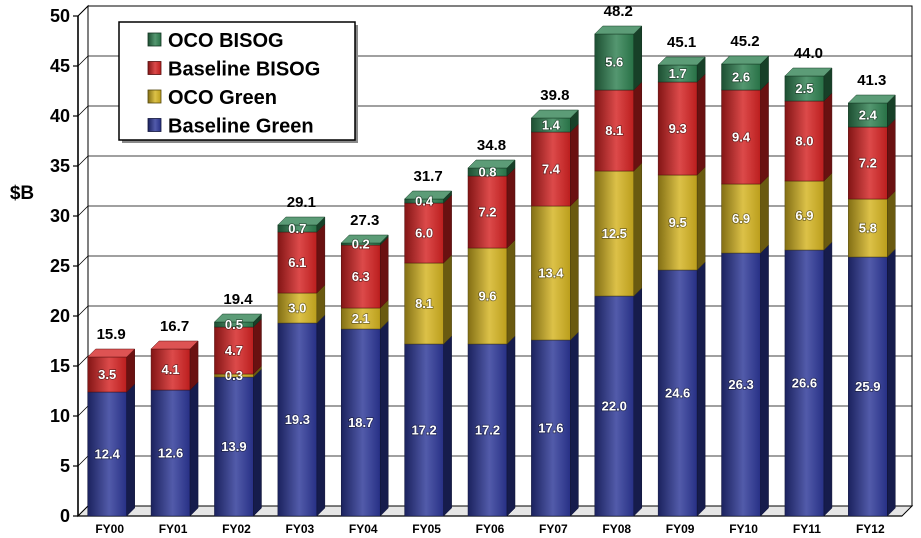 The width and height of the screenshot is (921, 538). What do you see at coordinates (241, 127) in the screenshot?
I see `legend-label: Baseline Green` at bounding box center [241, 127].